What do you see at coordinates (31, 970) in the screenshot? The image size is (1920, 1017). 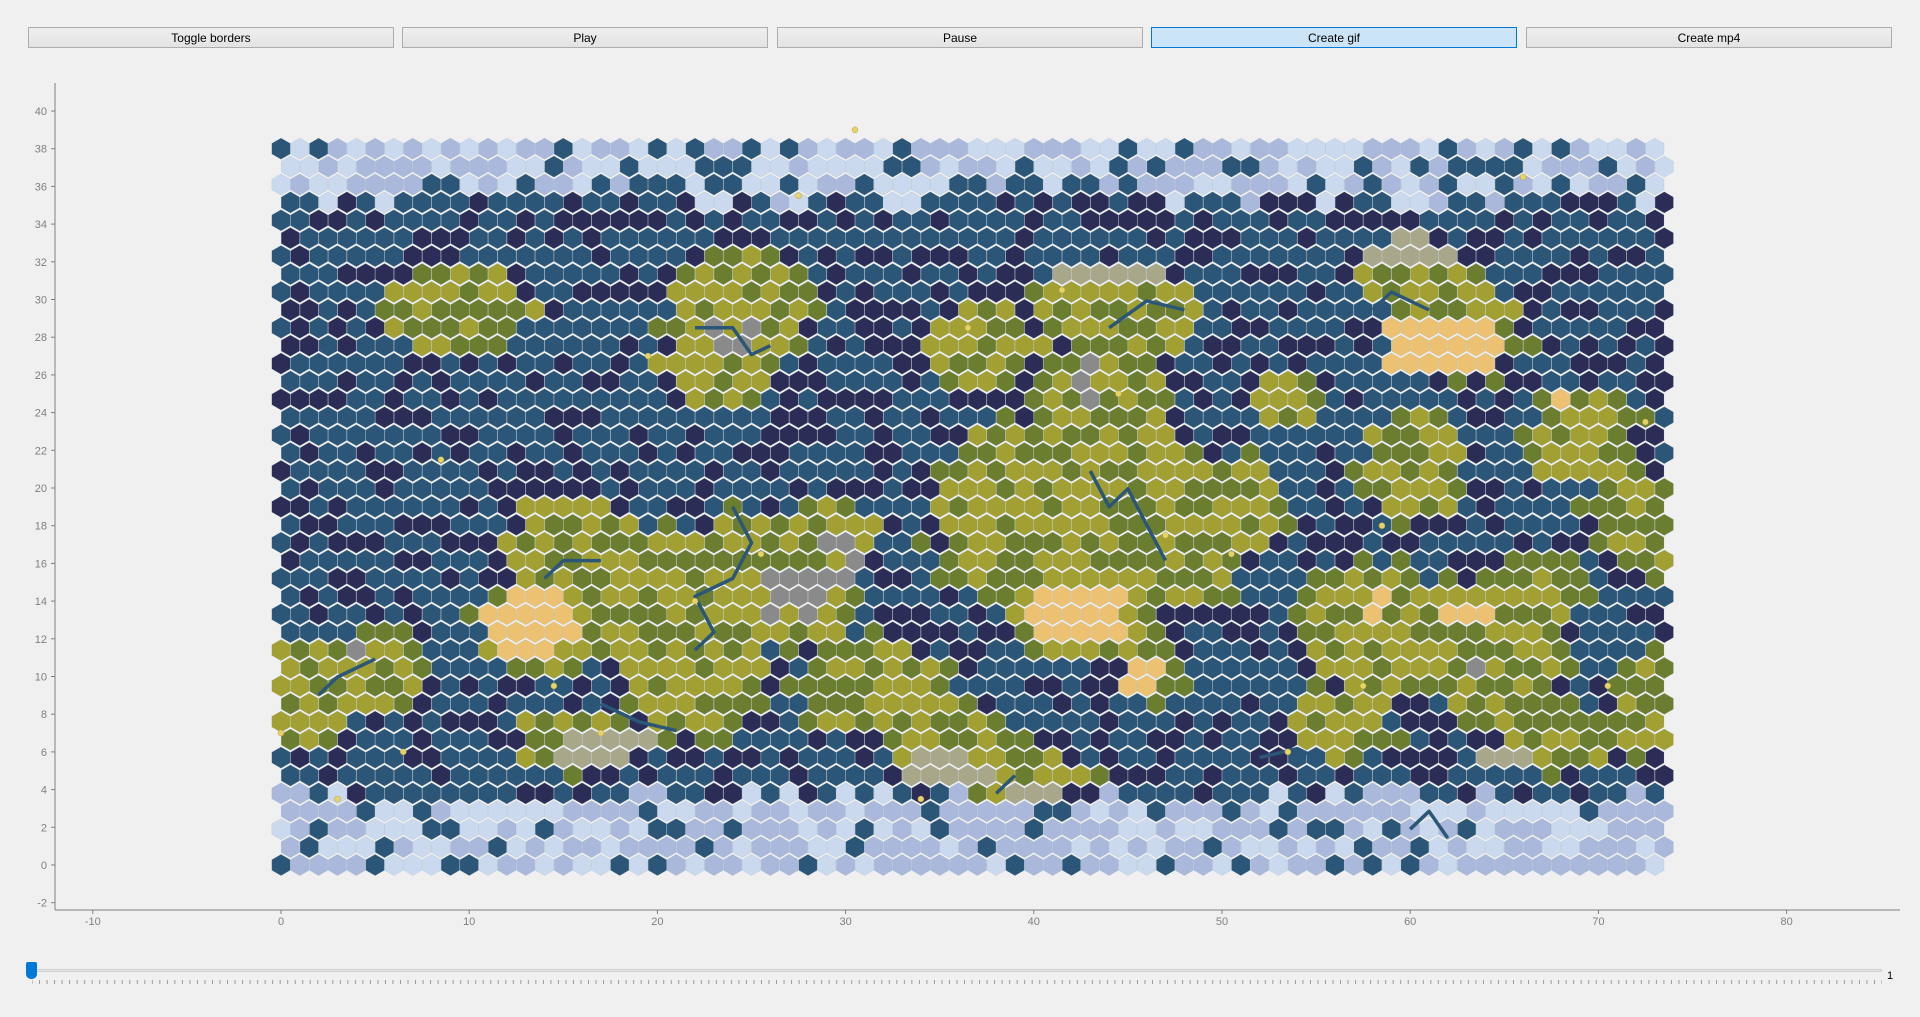 I see `slider-handle` at bounding box center [31, 970].